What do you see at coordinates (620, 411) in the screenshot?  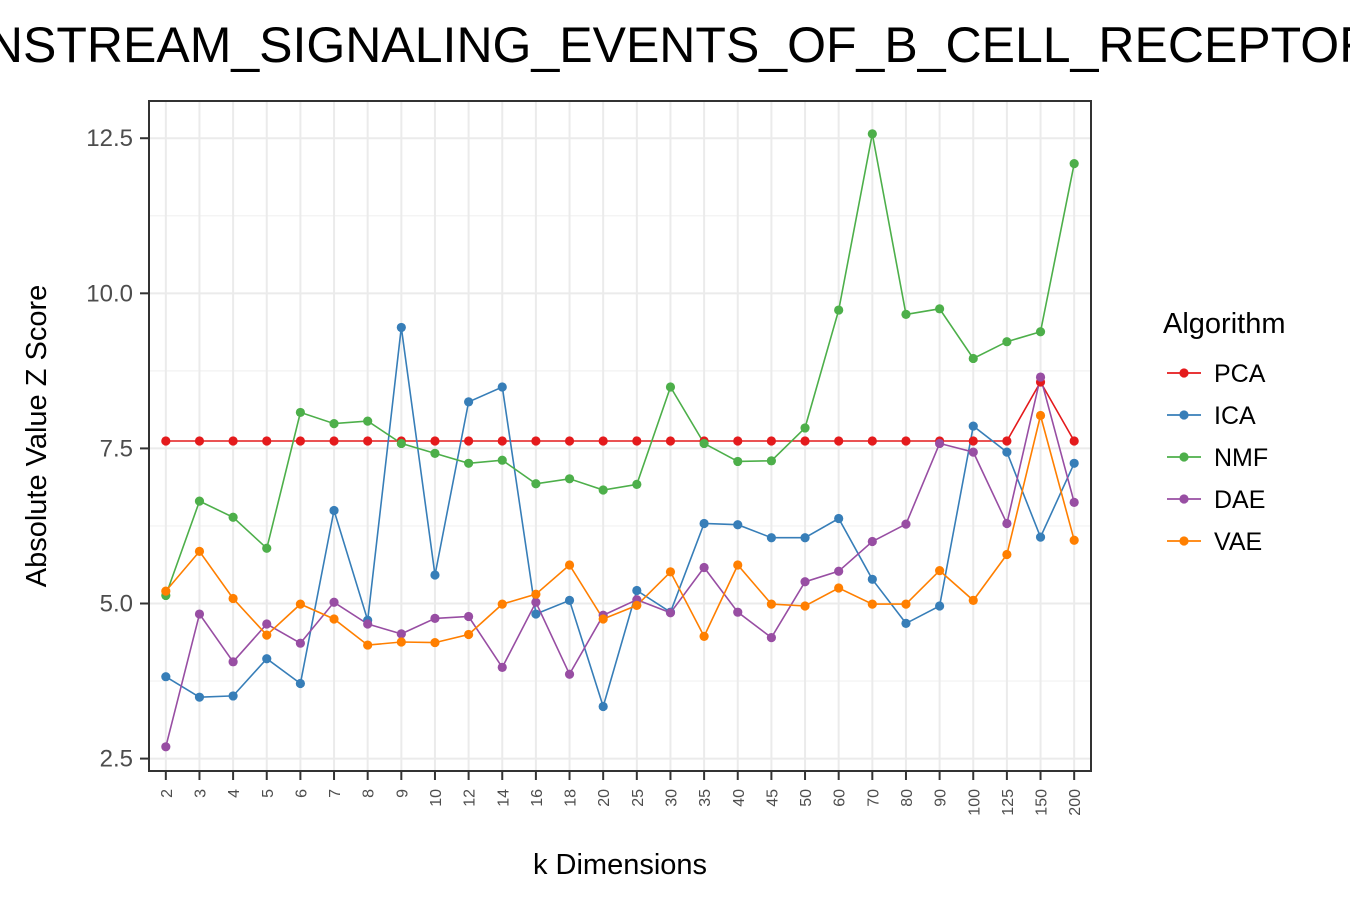 I see `series-line-pca` at bounding box center [620, 411].